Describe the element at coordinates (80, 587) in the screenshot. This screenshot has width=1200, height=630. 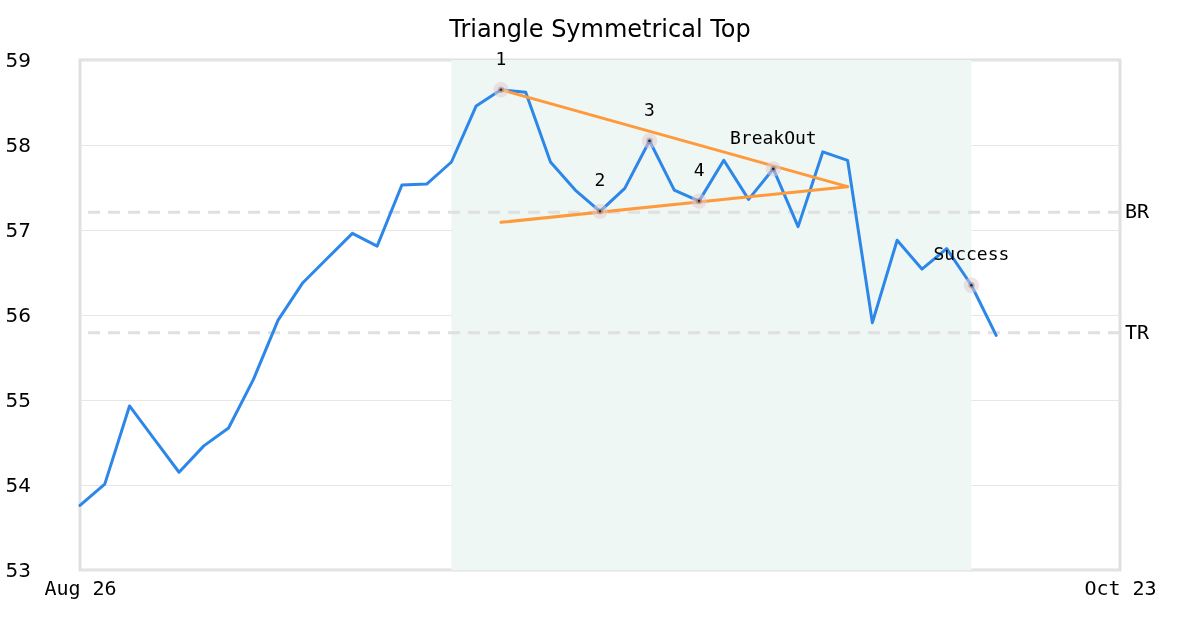
I see `x-tick-label: Aug 26` at that location.